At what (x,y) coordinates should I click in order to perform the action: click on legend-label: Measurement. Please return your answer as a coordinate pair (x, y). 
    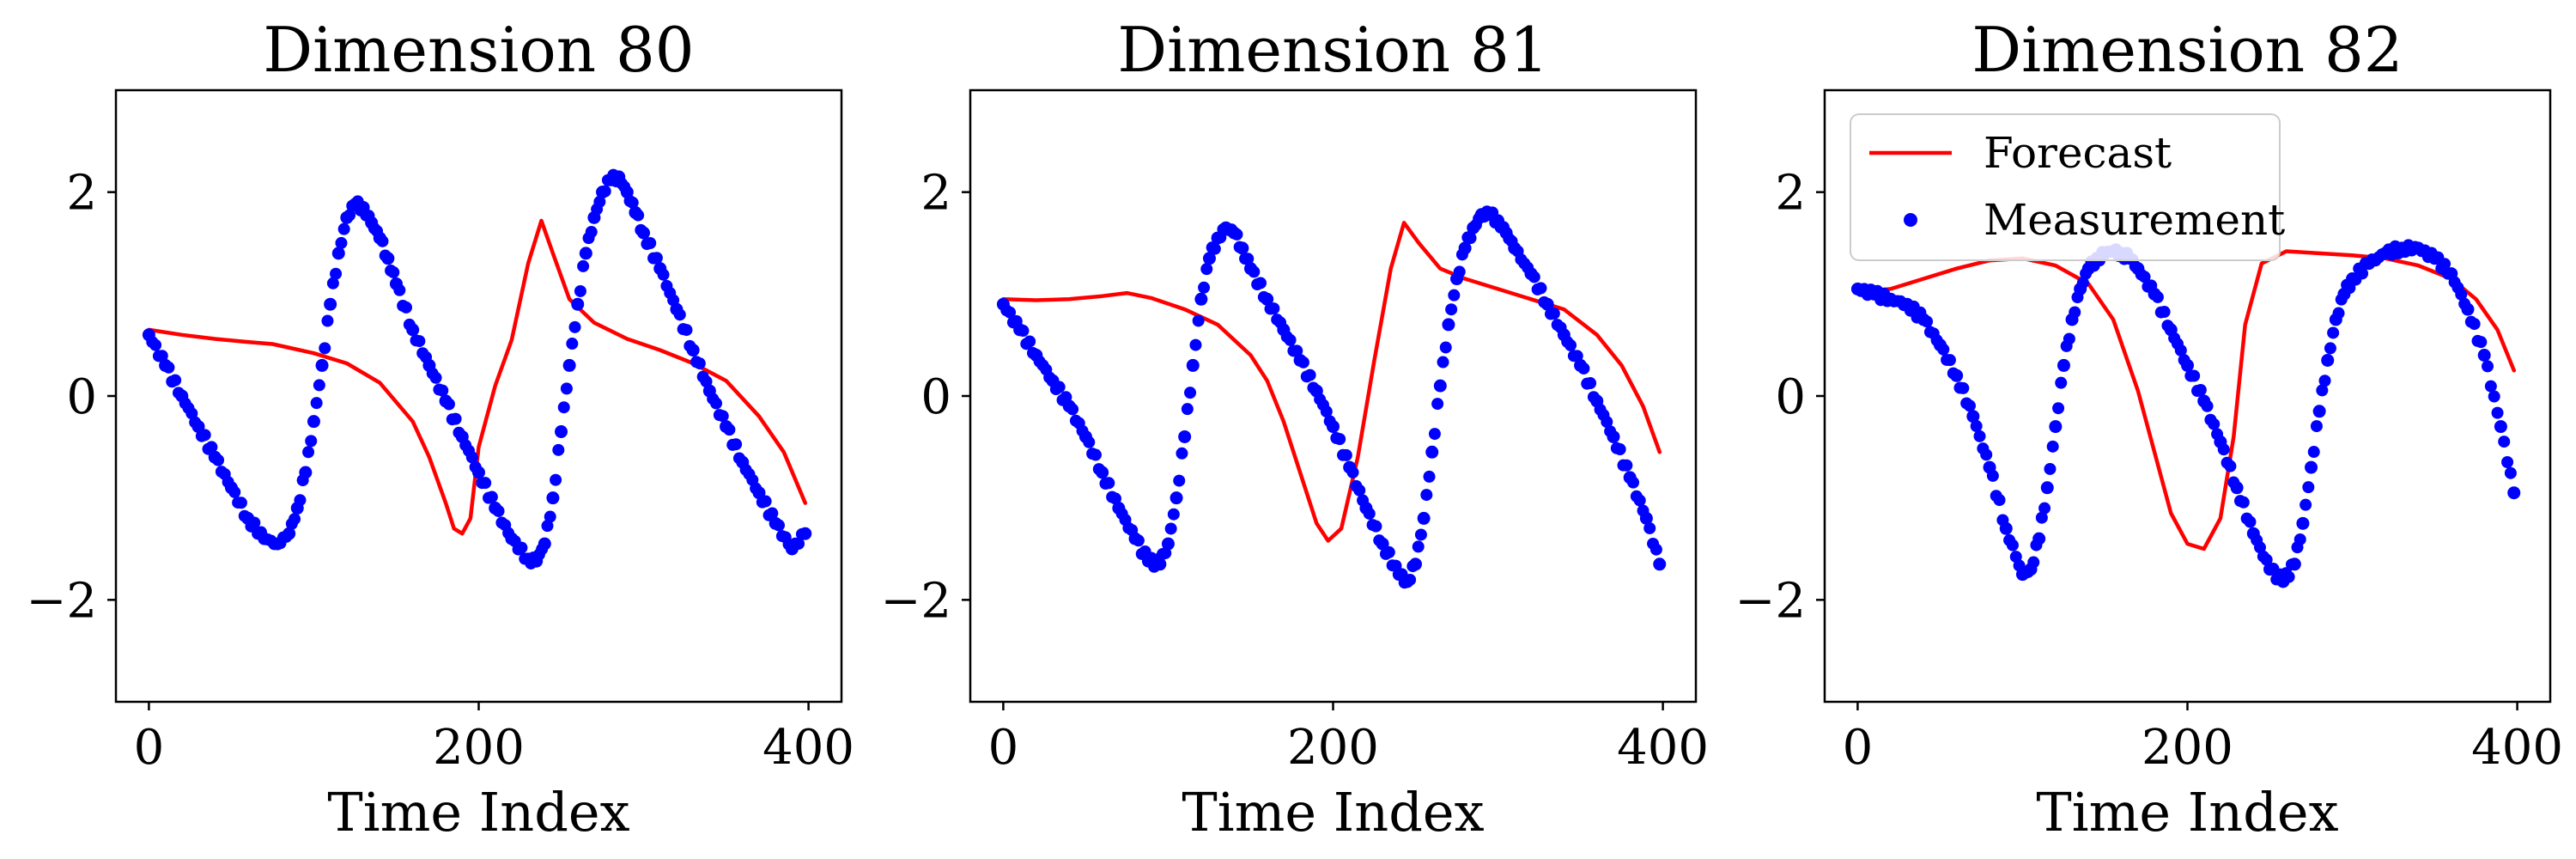
    Looking at the image, I should click on (2134, 220).